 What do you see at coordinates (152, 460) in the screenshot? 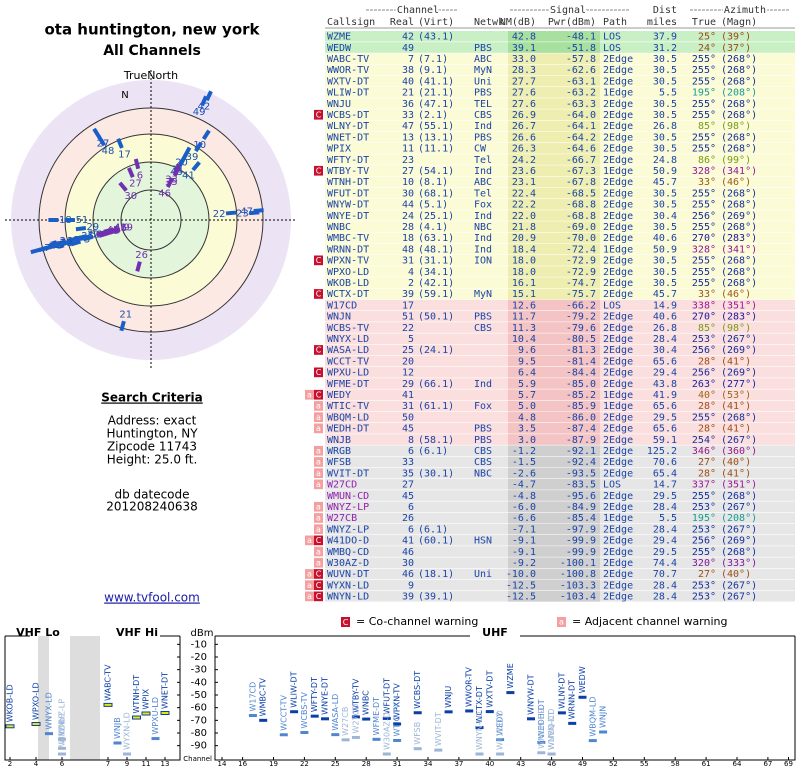
I see `search-line: Height: 25.0 ft.` at bounding box center [152, 460].